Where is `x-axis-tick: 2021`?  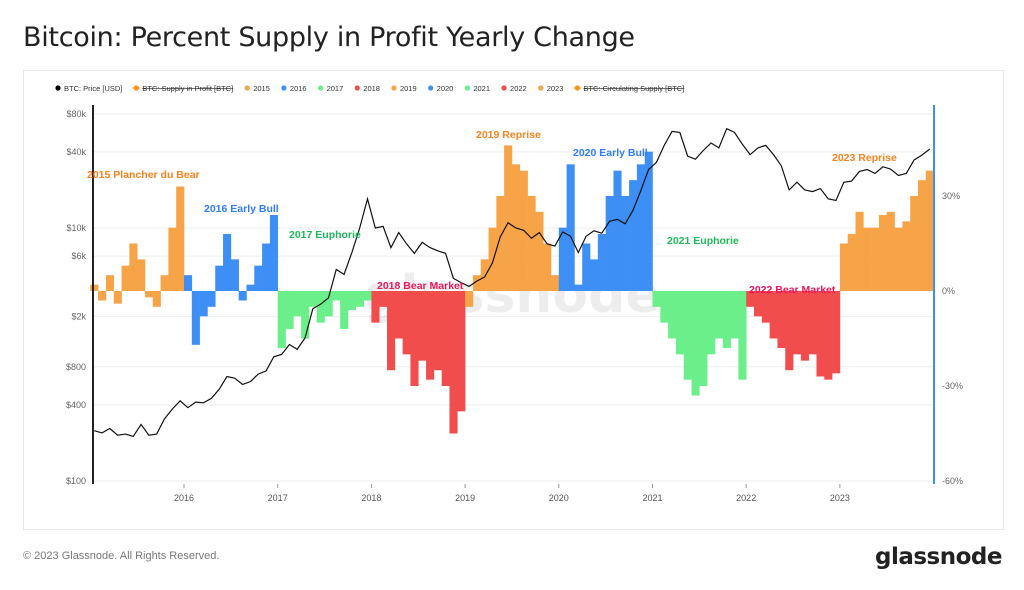 x-axis-tick: 2021 is located at coordinates (652, 498).